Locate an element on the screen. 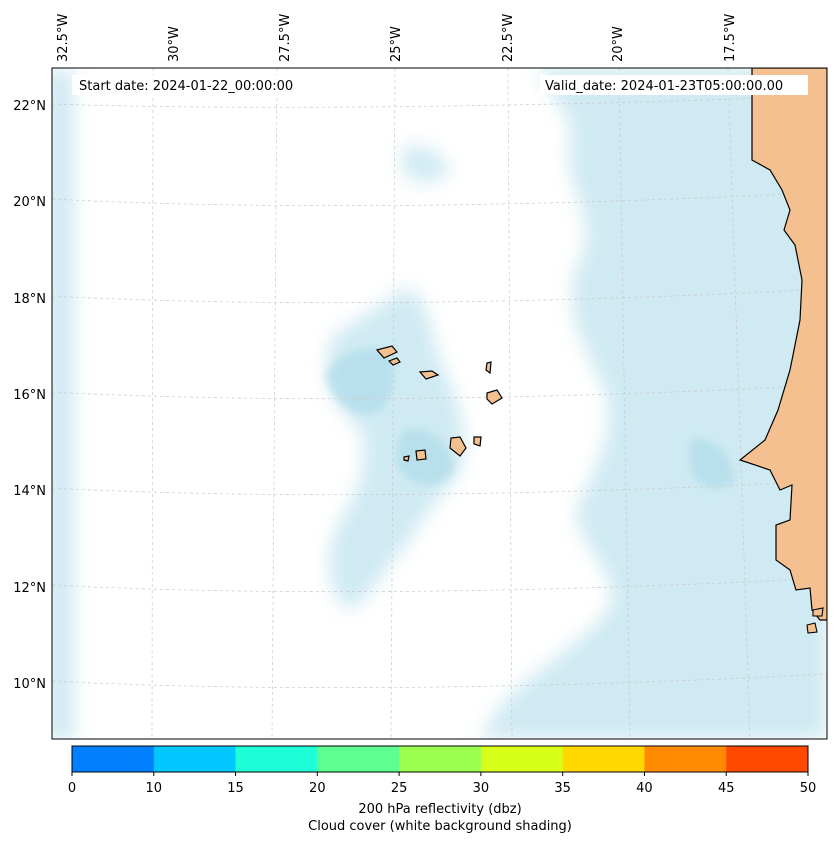 The height and width of the screenshot is (843, 837). latitude-labels: 22°N 20°N 18°N 16°N 14°N 12°N 10°N is located at coordinates (29, 395).